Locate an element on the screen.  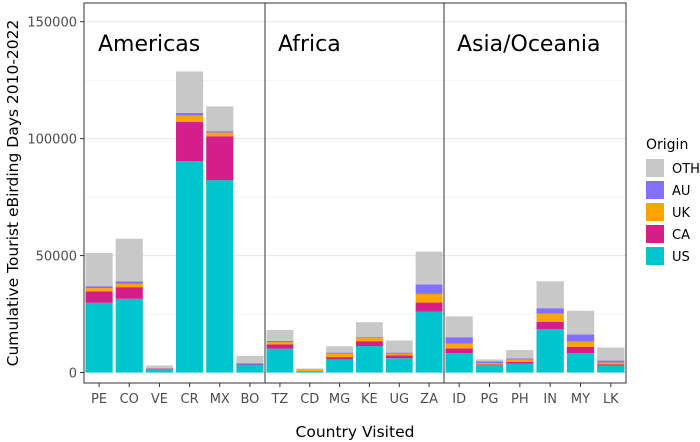
bar-segment-bo-oth is located at coordinates (250, 359).